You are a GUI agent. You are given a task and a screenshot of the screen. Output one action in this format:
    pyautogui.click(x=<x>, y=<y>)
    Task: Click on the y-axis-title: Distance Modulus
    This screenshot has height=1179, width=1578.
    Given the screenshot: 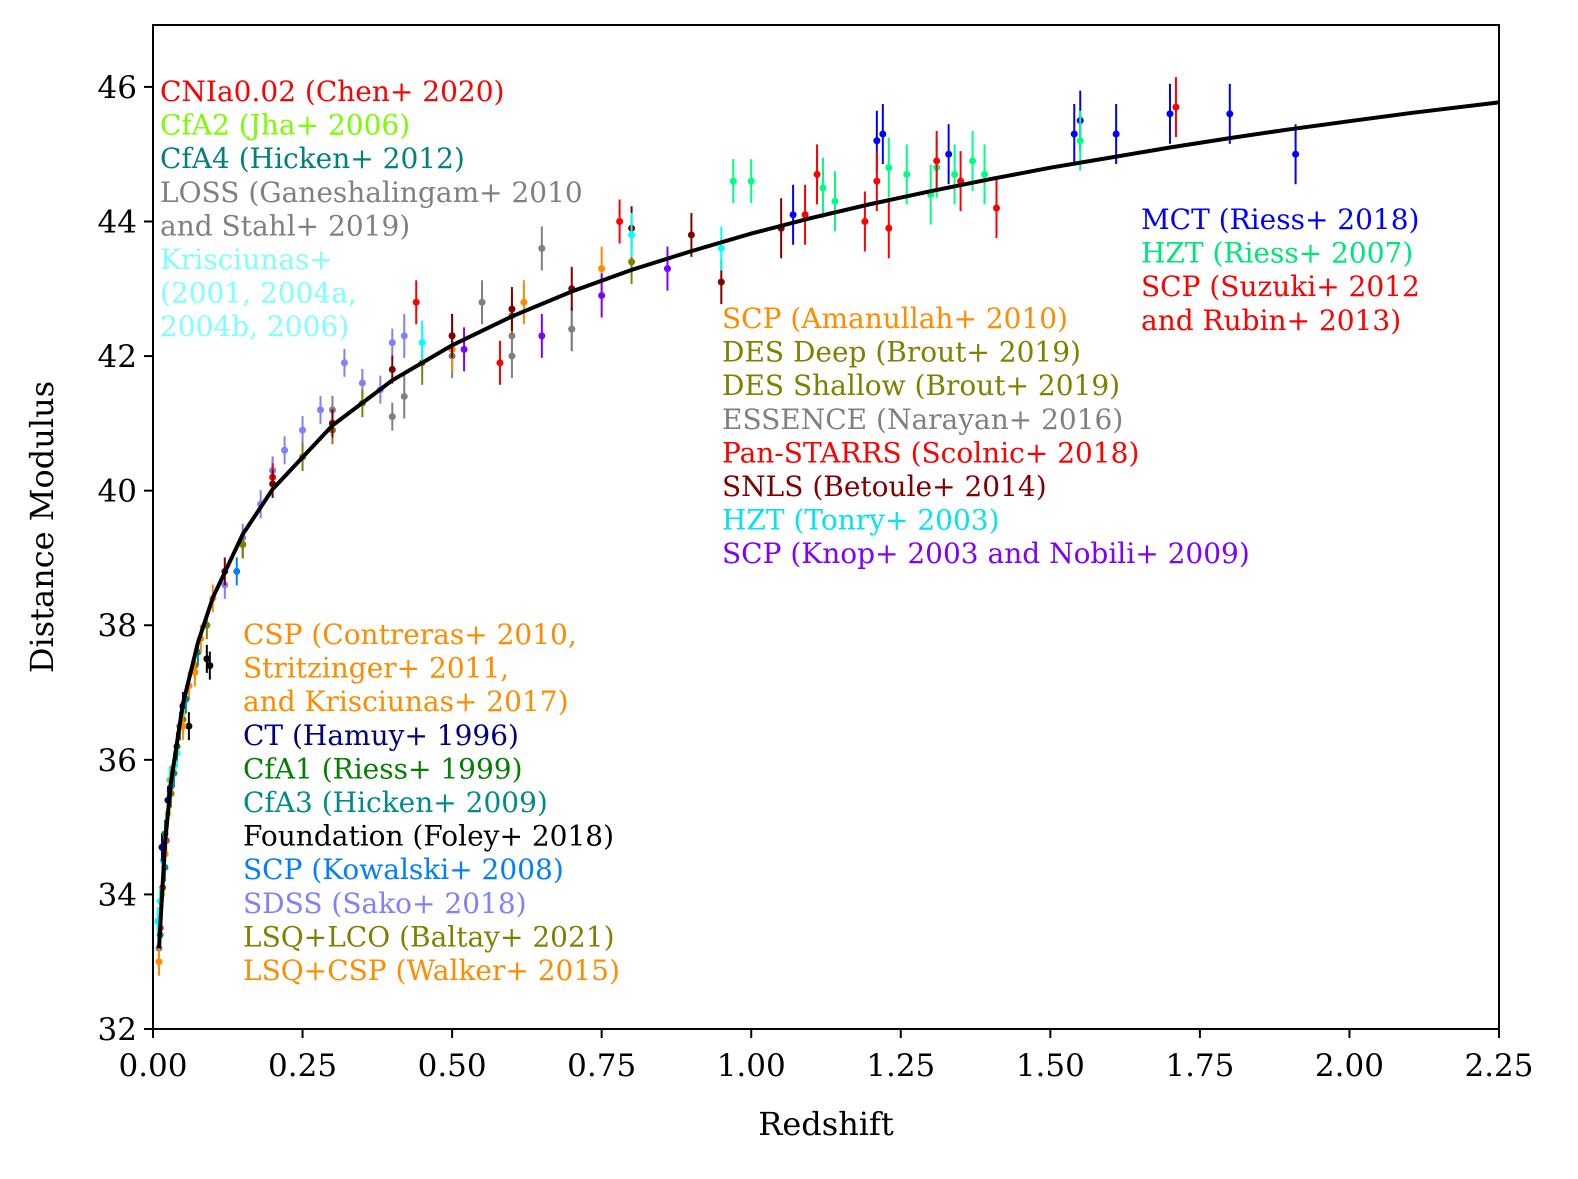 What is the action you would take?
    pyautogui.click(x=42, y=527)
    